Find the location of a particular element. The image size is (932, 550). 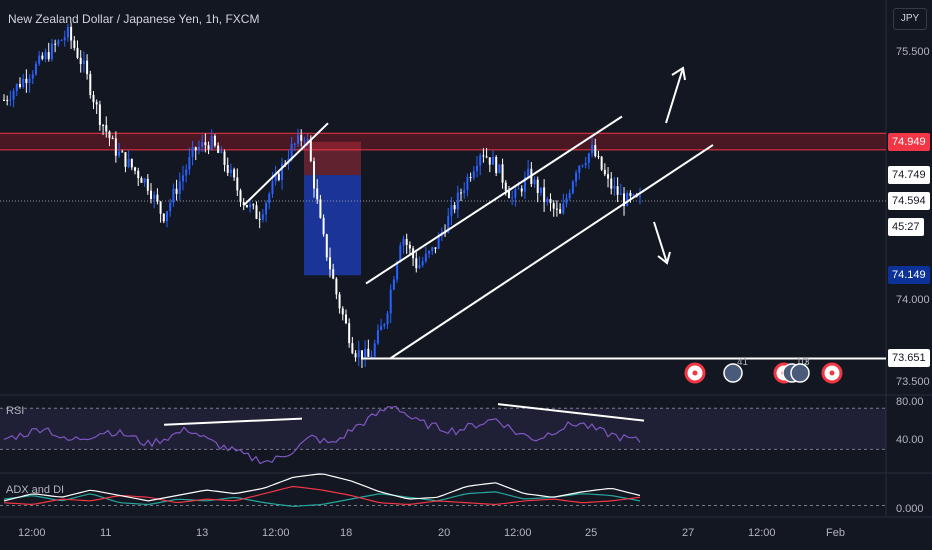

time-tick: 11 is located at coordinates (106, 533).